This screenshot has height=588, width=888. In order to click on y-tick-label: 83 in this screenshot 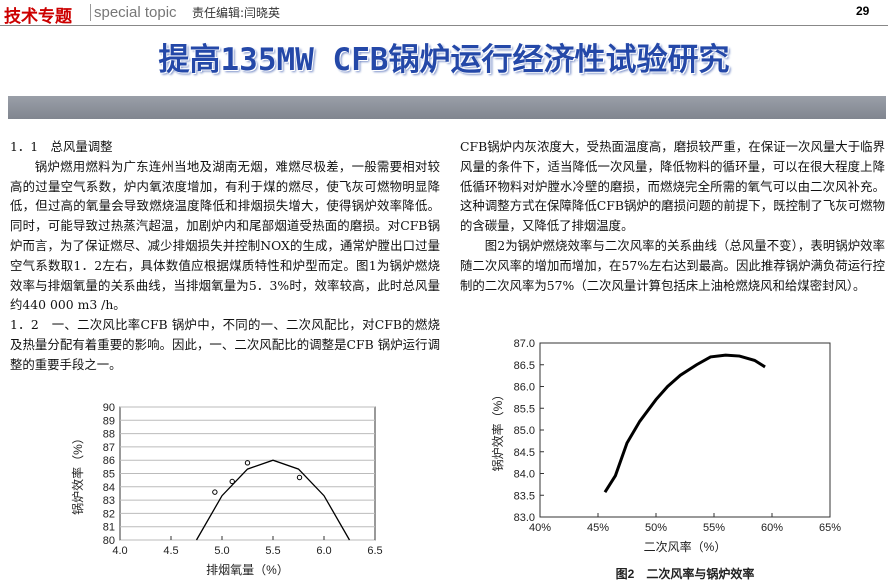, I will do `click(109, 501)`.